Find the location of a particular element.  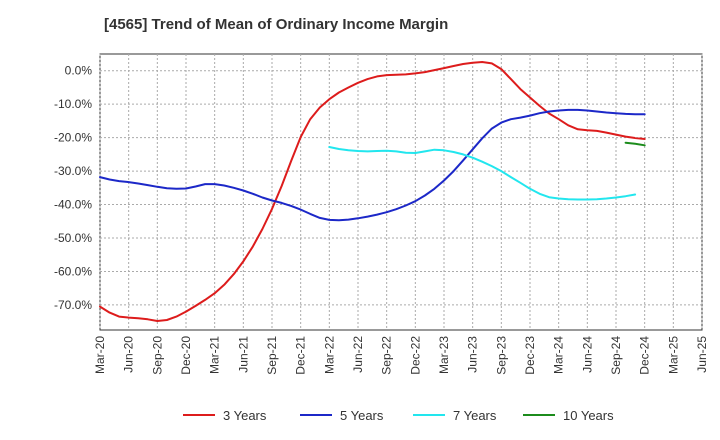

x-tick-label: Mar-25 is located at coordinates (673, 355).